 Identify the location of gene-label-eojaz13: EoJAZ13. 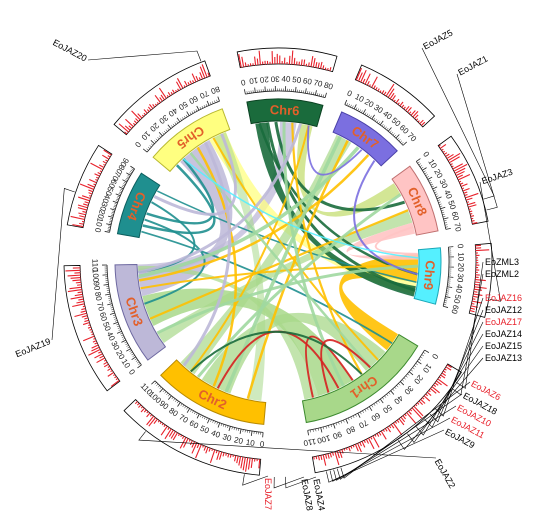
(503, 358).